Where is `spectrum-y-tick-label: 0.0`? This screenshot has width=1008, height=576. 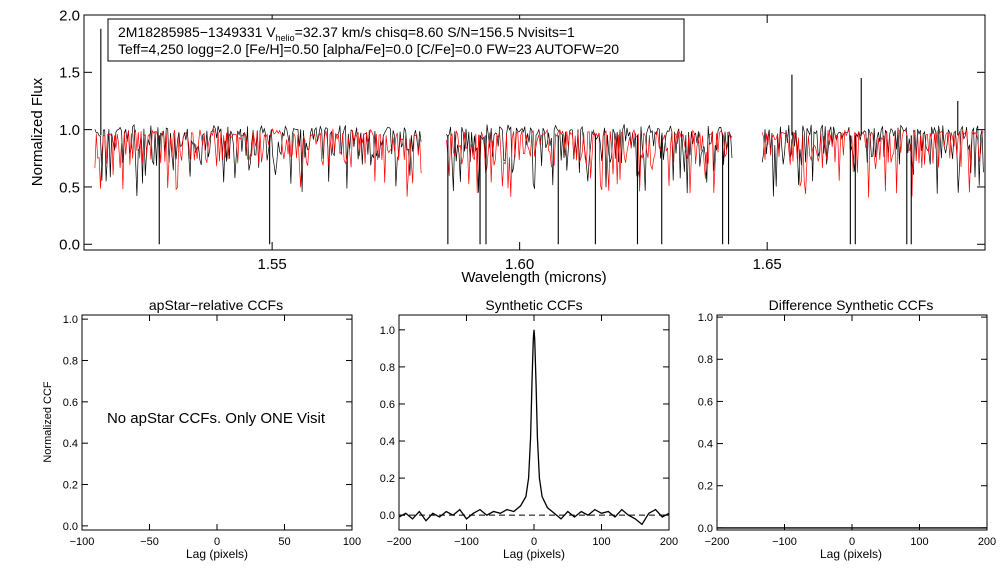
spectrum-y-tick-label: 0.0 is located at coordinates (69, 245).